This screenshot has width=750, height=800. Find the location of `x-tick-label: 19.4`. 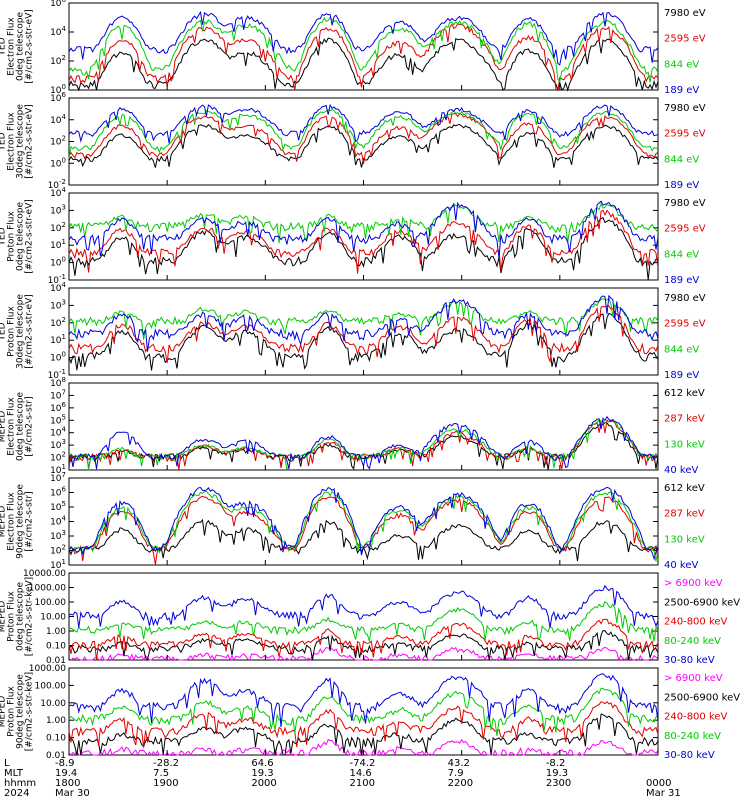

x-tick-label: 19.4 is located at coordinates (66, 773).